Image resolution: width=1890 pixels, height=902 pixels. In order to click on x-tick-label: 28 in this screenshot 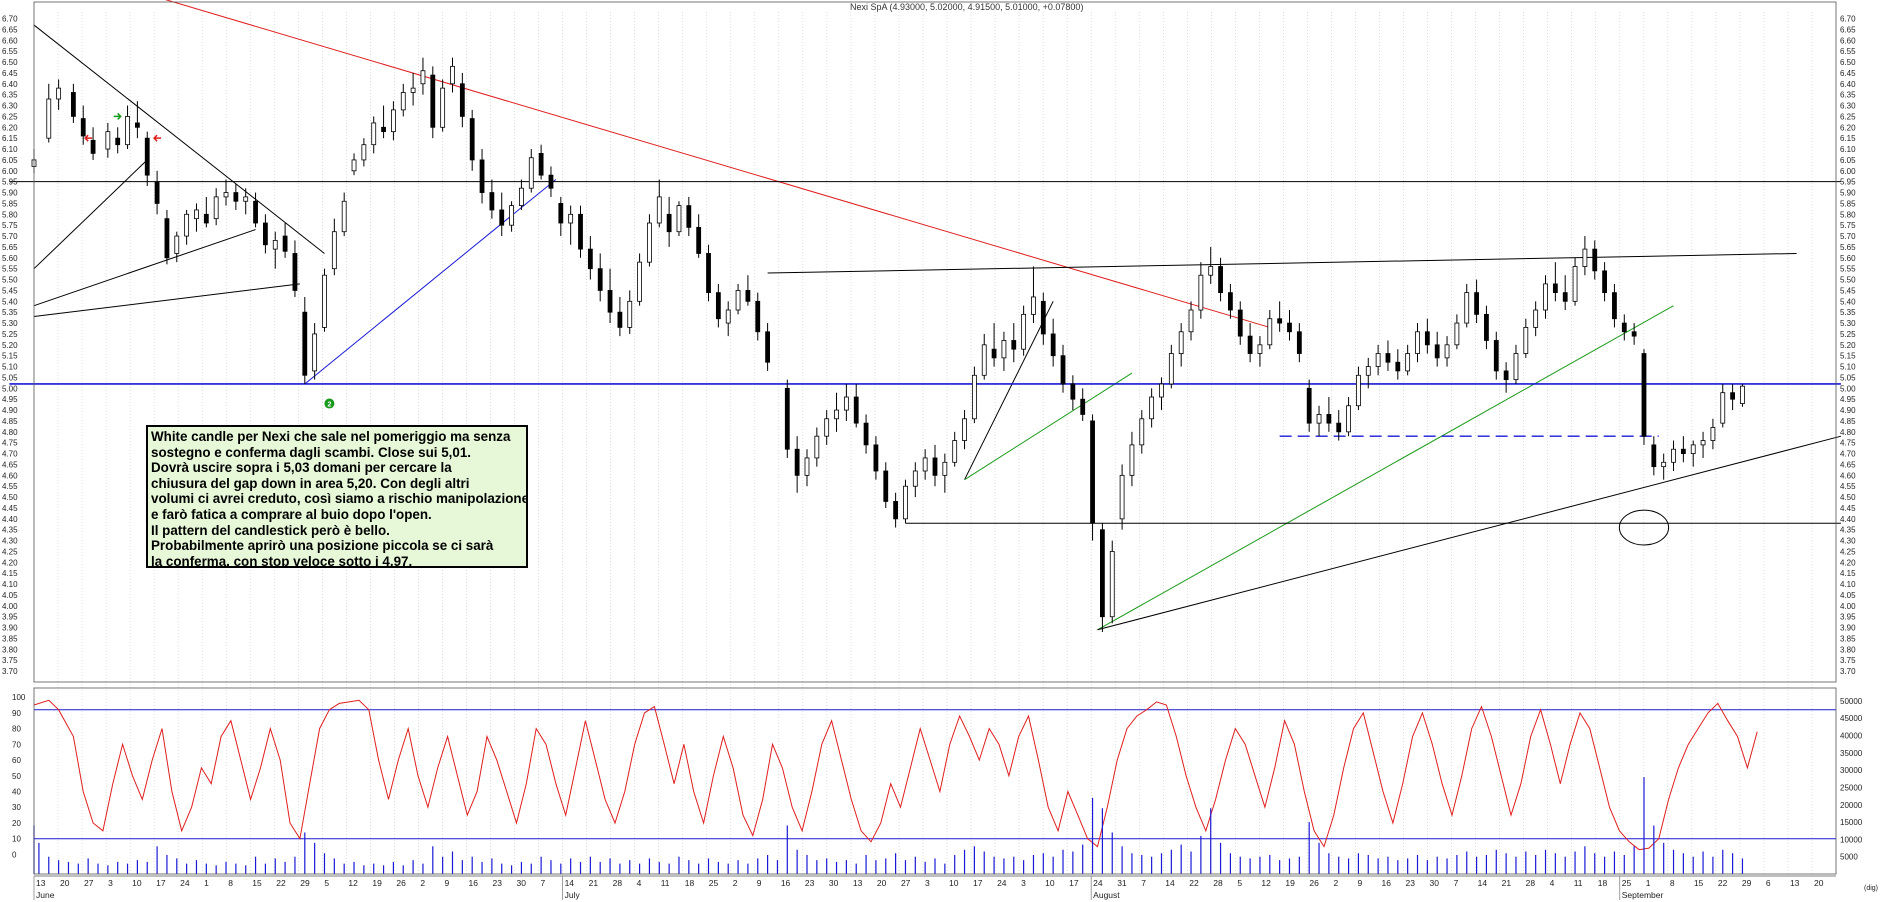, I will do `click(618, 883)`.